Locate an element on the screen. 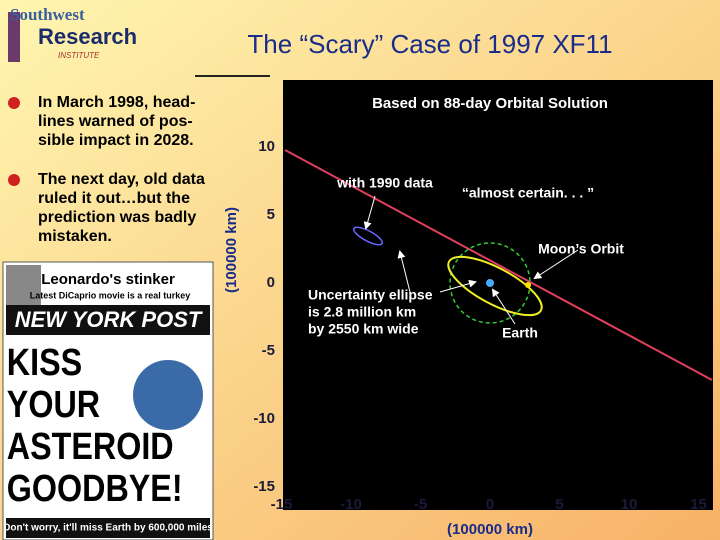 This screenshot has height=540, width=720. plot-title: Based on 88-day Orbital Solution is located at coordinates (490, 103).